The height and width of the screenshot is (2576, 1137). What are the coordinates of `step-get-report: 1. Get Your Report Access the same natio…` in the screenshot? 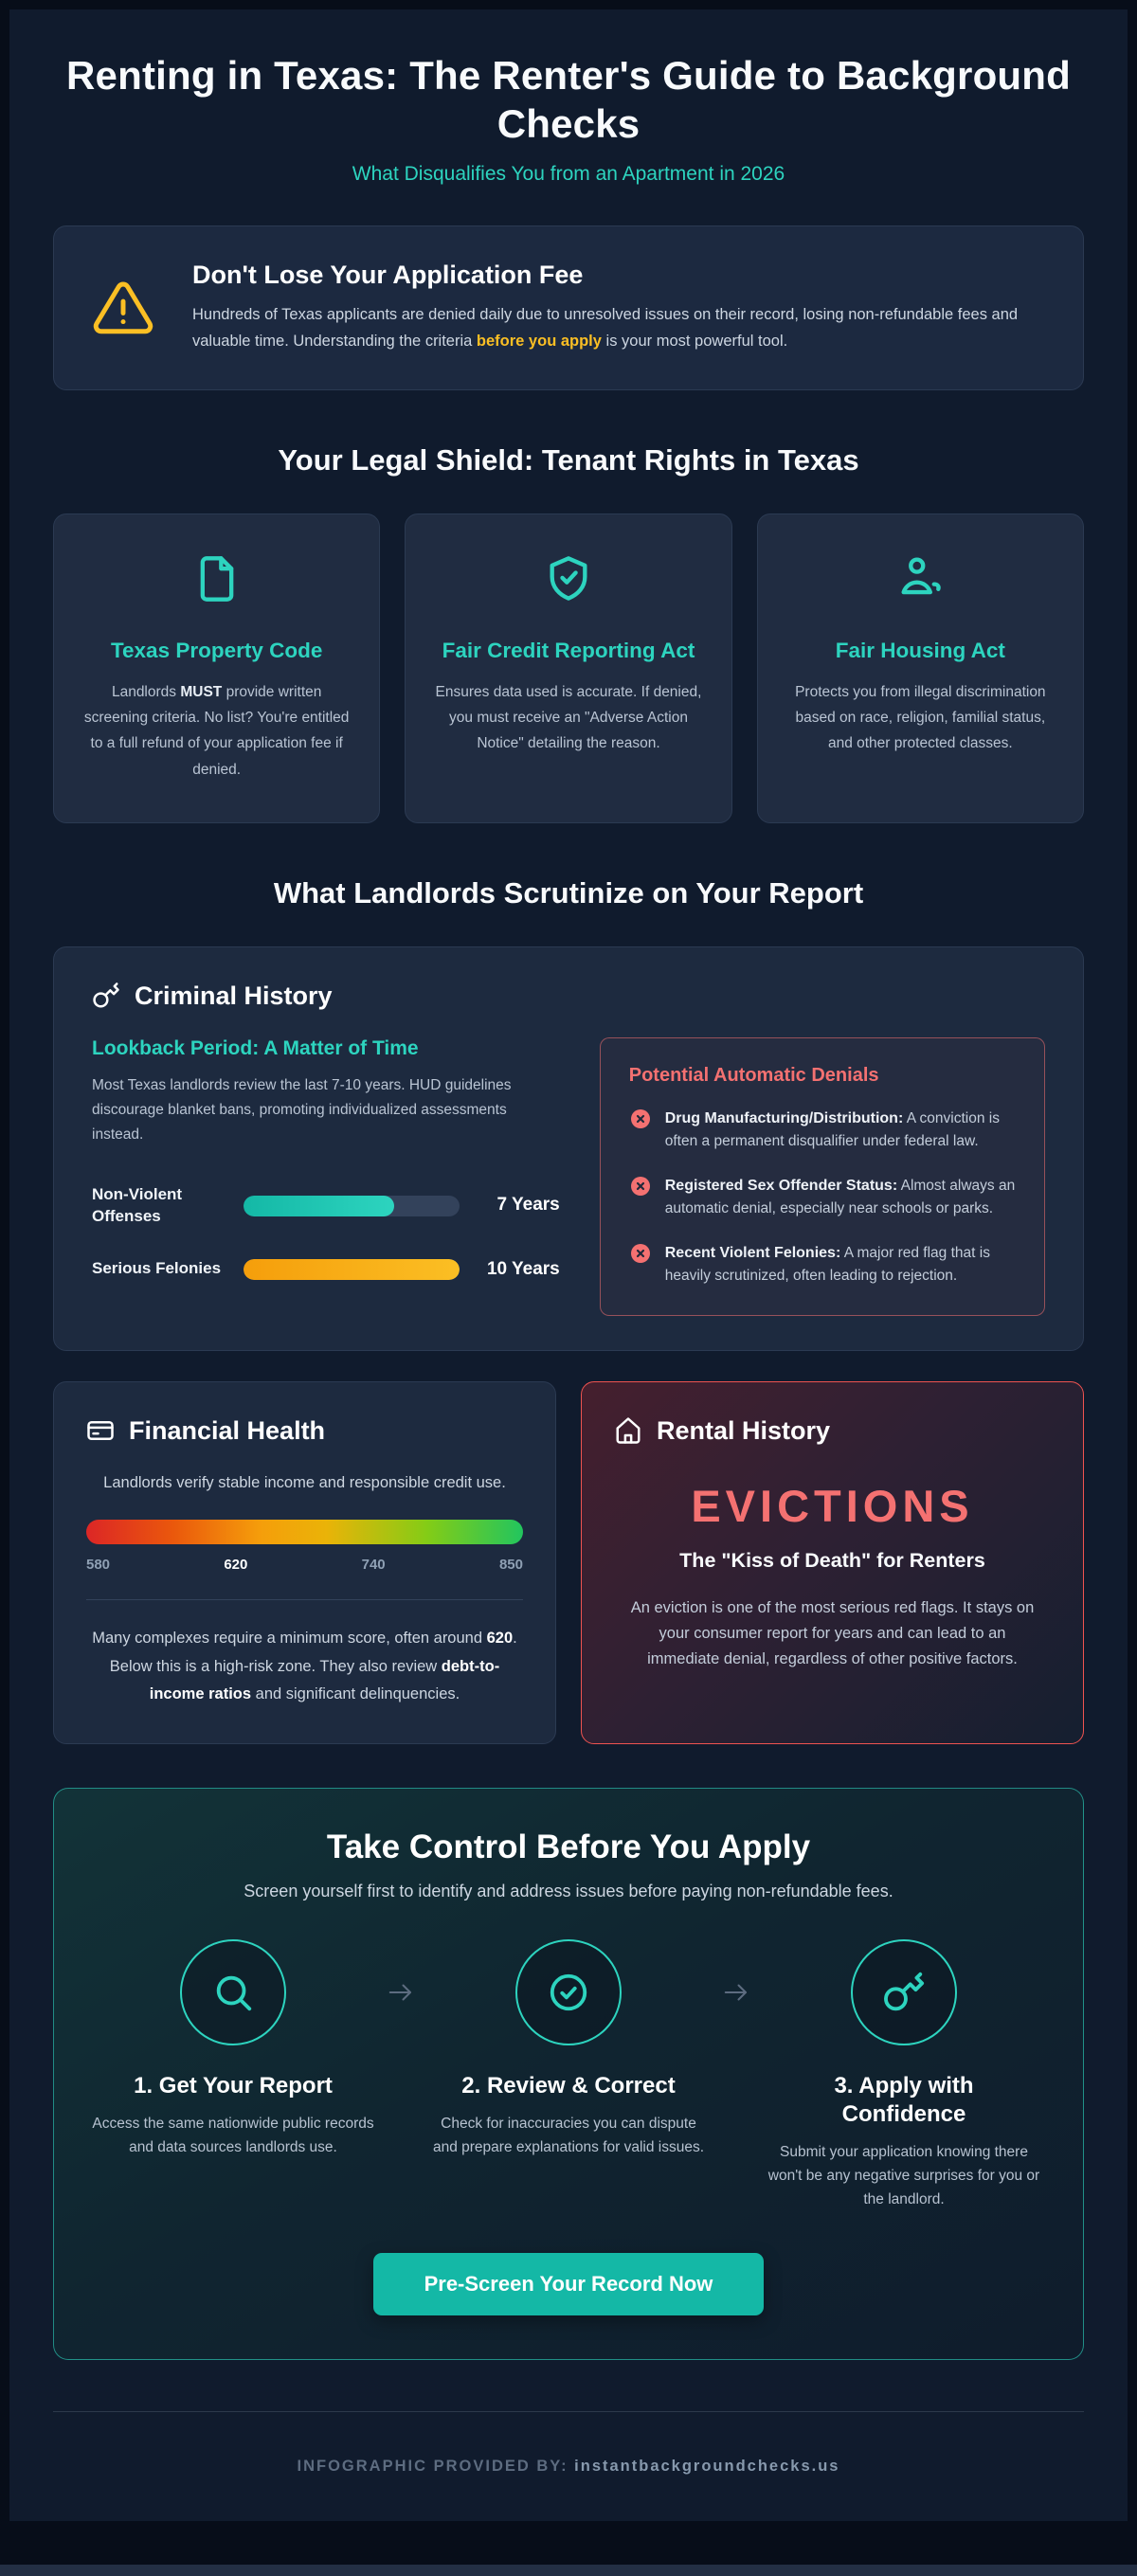 It's located at (233, 2049).